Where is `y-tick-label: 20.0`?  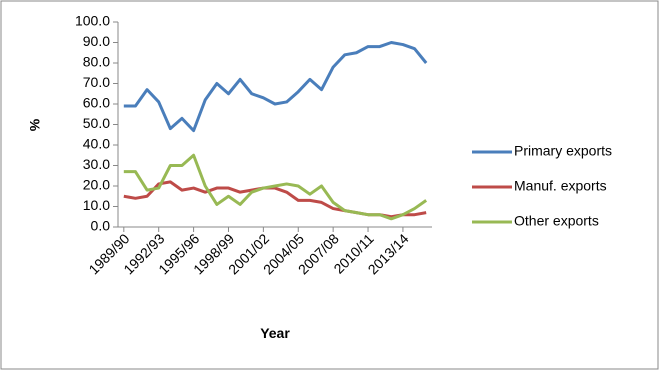 y-tick-label: 20.0 is located at coordinates (96, 185).